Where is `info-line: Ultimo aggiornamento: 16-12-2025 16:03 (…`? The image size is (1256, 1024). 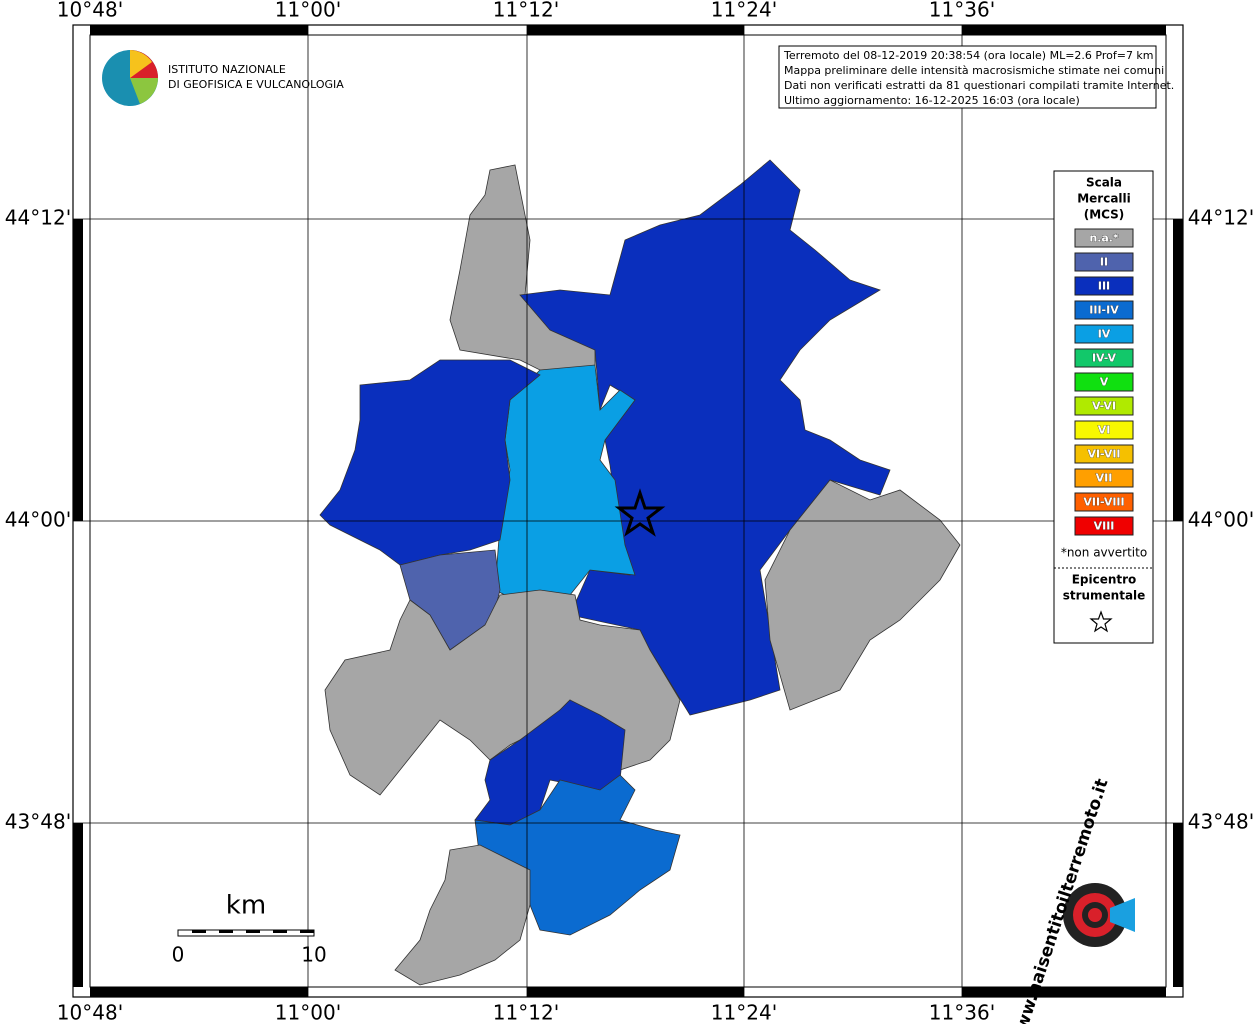
info-line: Ultimo aggiornamento: 16-12-2025 16:03 (… is located at coordinates (932, 100).